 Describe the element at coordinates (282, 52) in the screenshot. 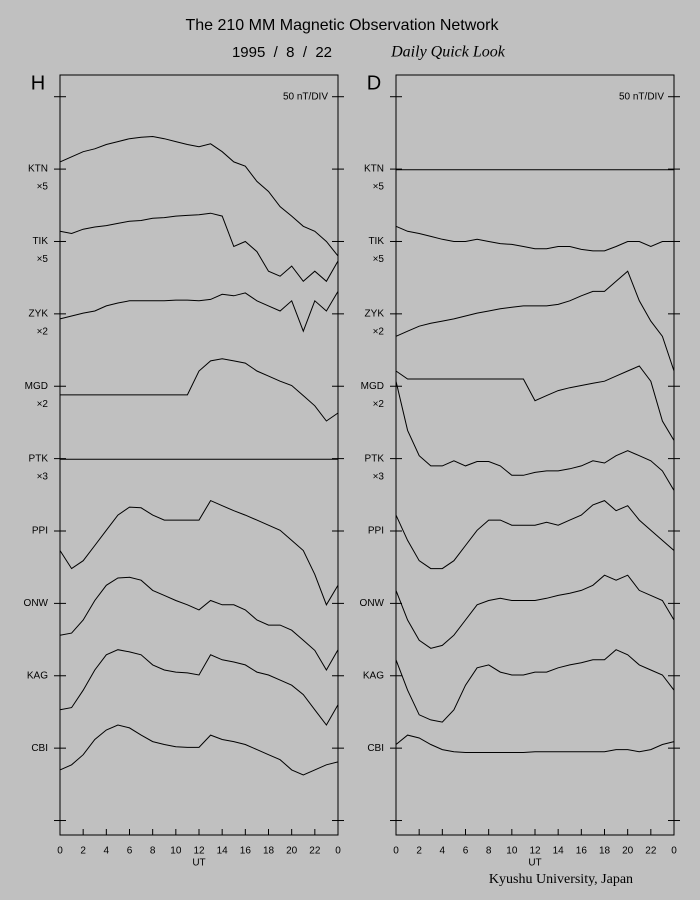

I see `date: 1995 / 8 / 22` at that location.